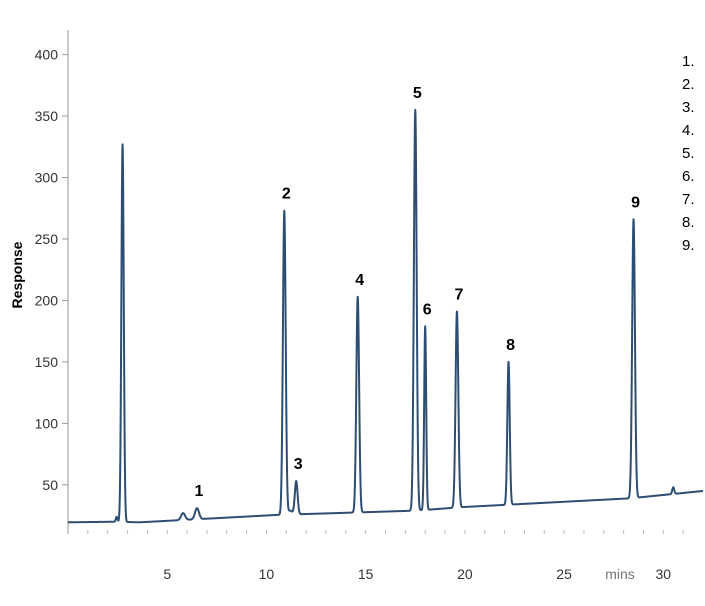  I want to click on legend-item: 5., so click(688, 153).